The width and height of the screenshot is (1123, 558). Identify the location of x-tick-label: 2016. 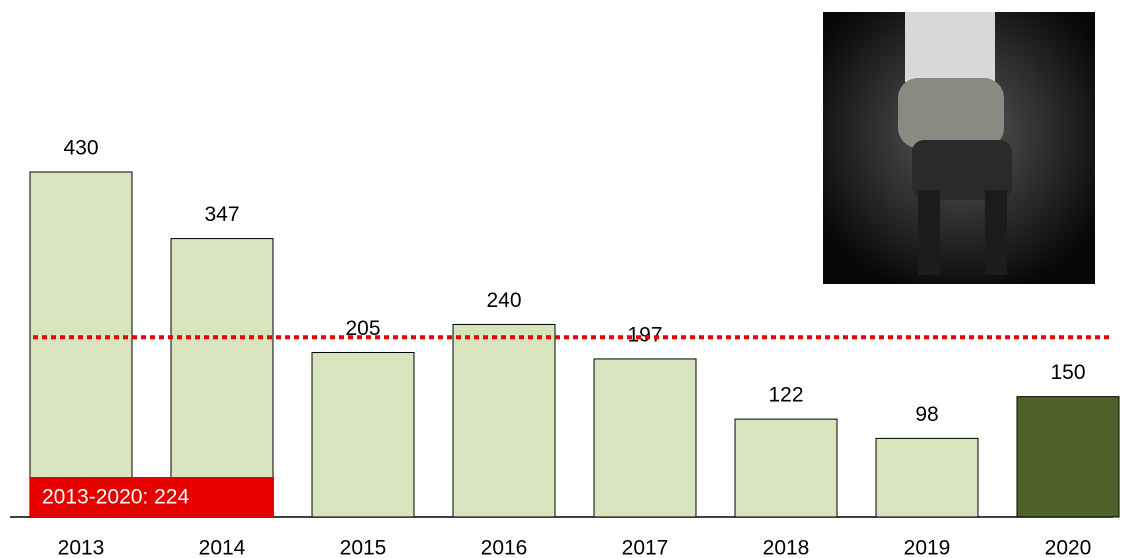
(504, 547).